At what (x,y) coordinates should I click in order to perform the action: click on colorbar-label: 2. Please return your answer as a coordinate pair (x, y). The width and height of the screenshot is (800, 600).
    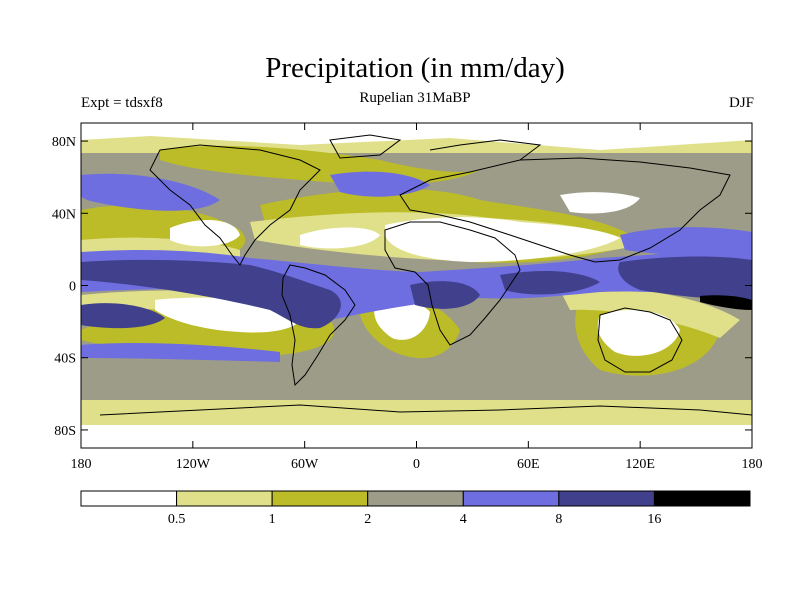
    Looking at the image, I should click on (367, 519).